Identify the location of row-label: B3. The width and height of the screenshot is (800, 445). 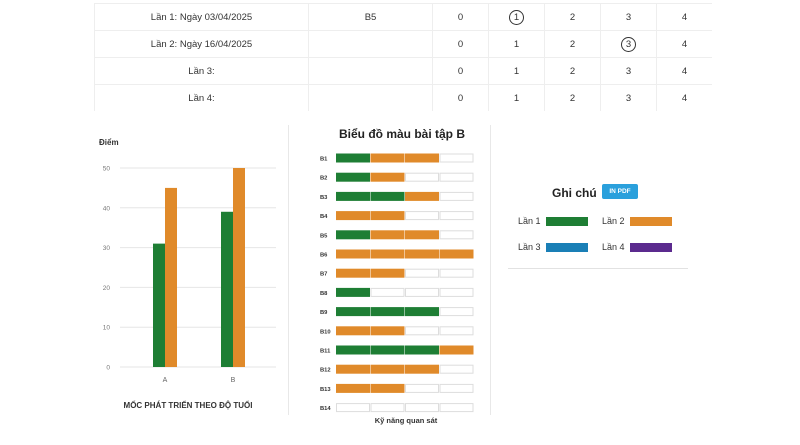
(324, 198).